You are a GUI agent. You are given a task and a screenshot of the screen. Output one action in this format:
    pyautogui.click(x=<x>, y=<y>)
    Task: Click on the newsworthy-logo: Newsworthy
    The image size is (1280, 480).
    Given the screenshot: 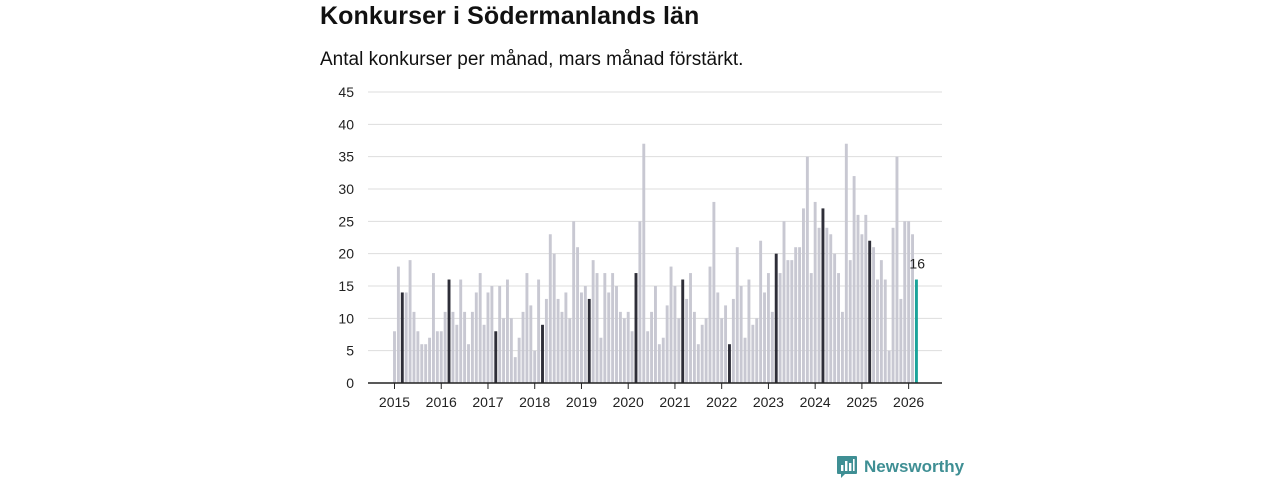 What is the action you would take?
    pyautogui.click(x=900, y=467)
    